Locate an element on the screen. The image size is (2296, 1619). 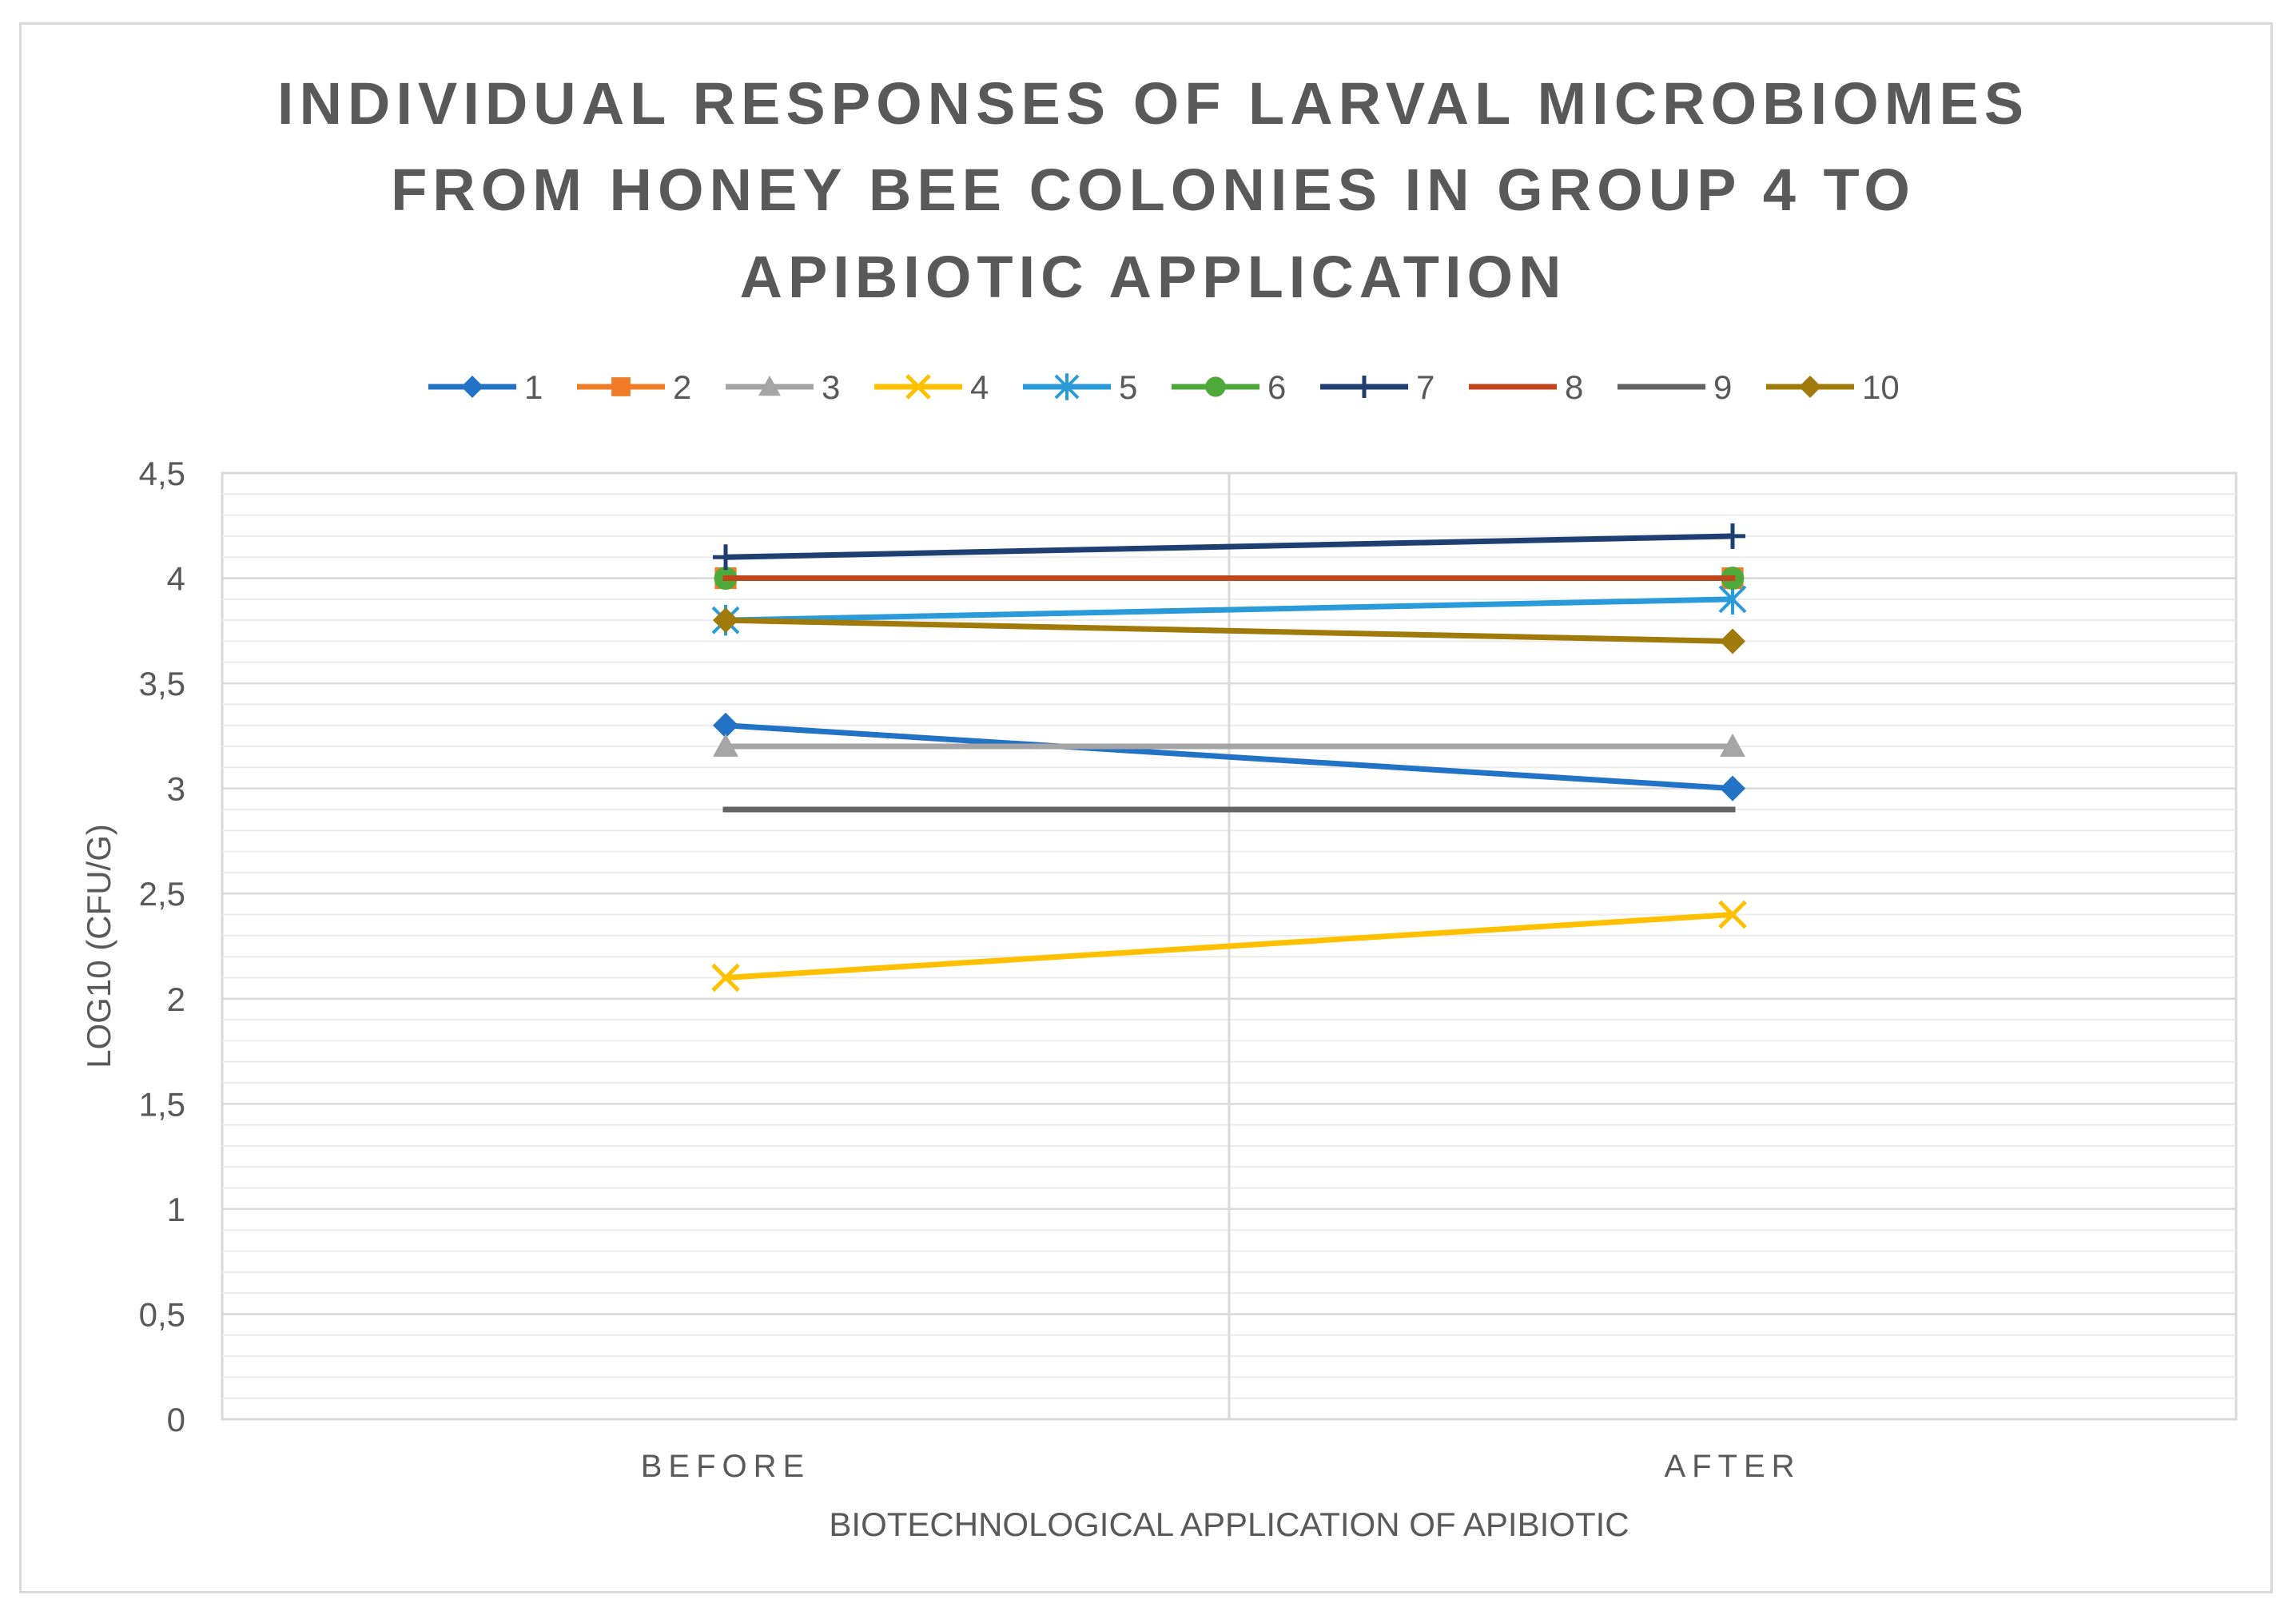
y-tick-label: 0,5 is located at coordinates (162, 1314).